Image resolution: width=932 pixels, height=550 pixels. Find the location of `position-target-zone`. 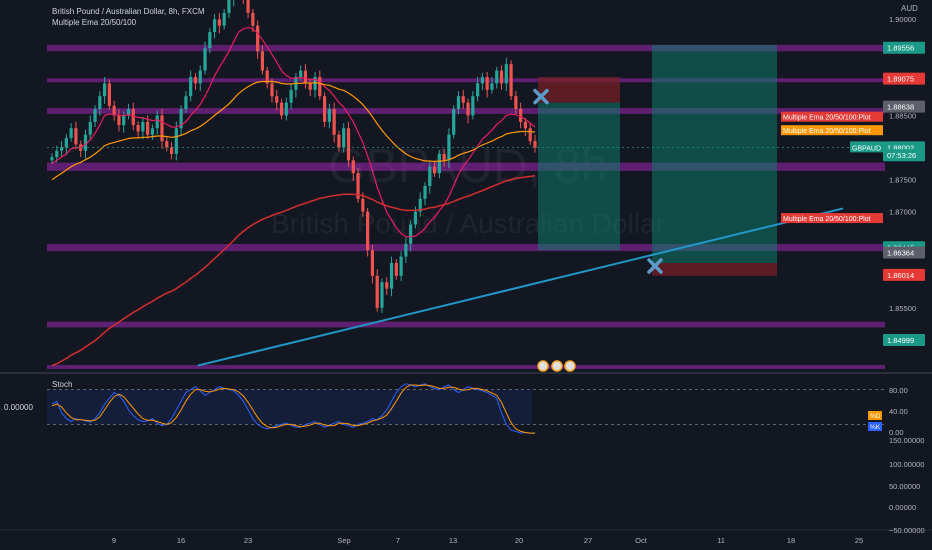

position-target-zone is located at coordinates (579, 176).